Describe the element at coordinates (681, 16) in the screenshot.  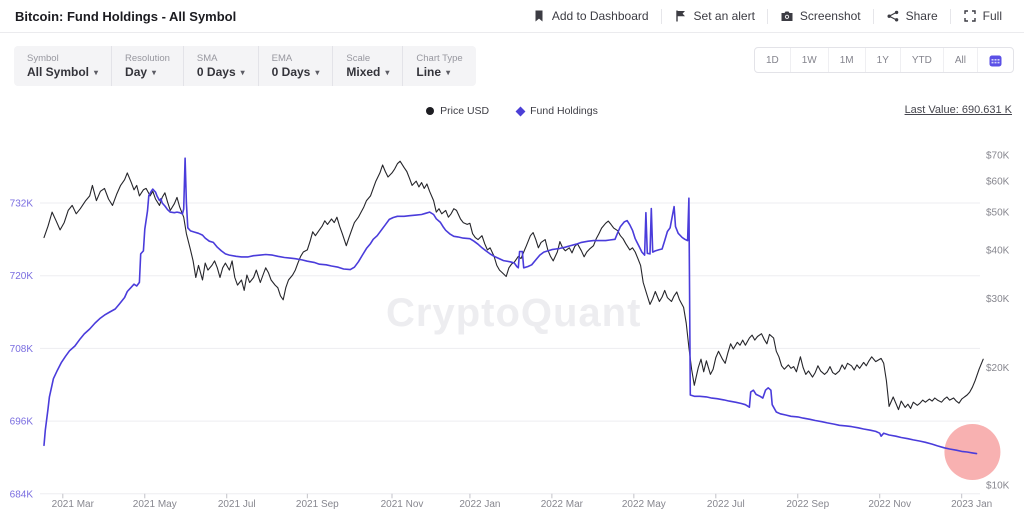
I see `flag-icon` at that location.